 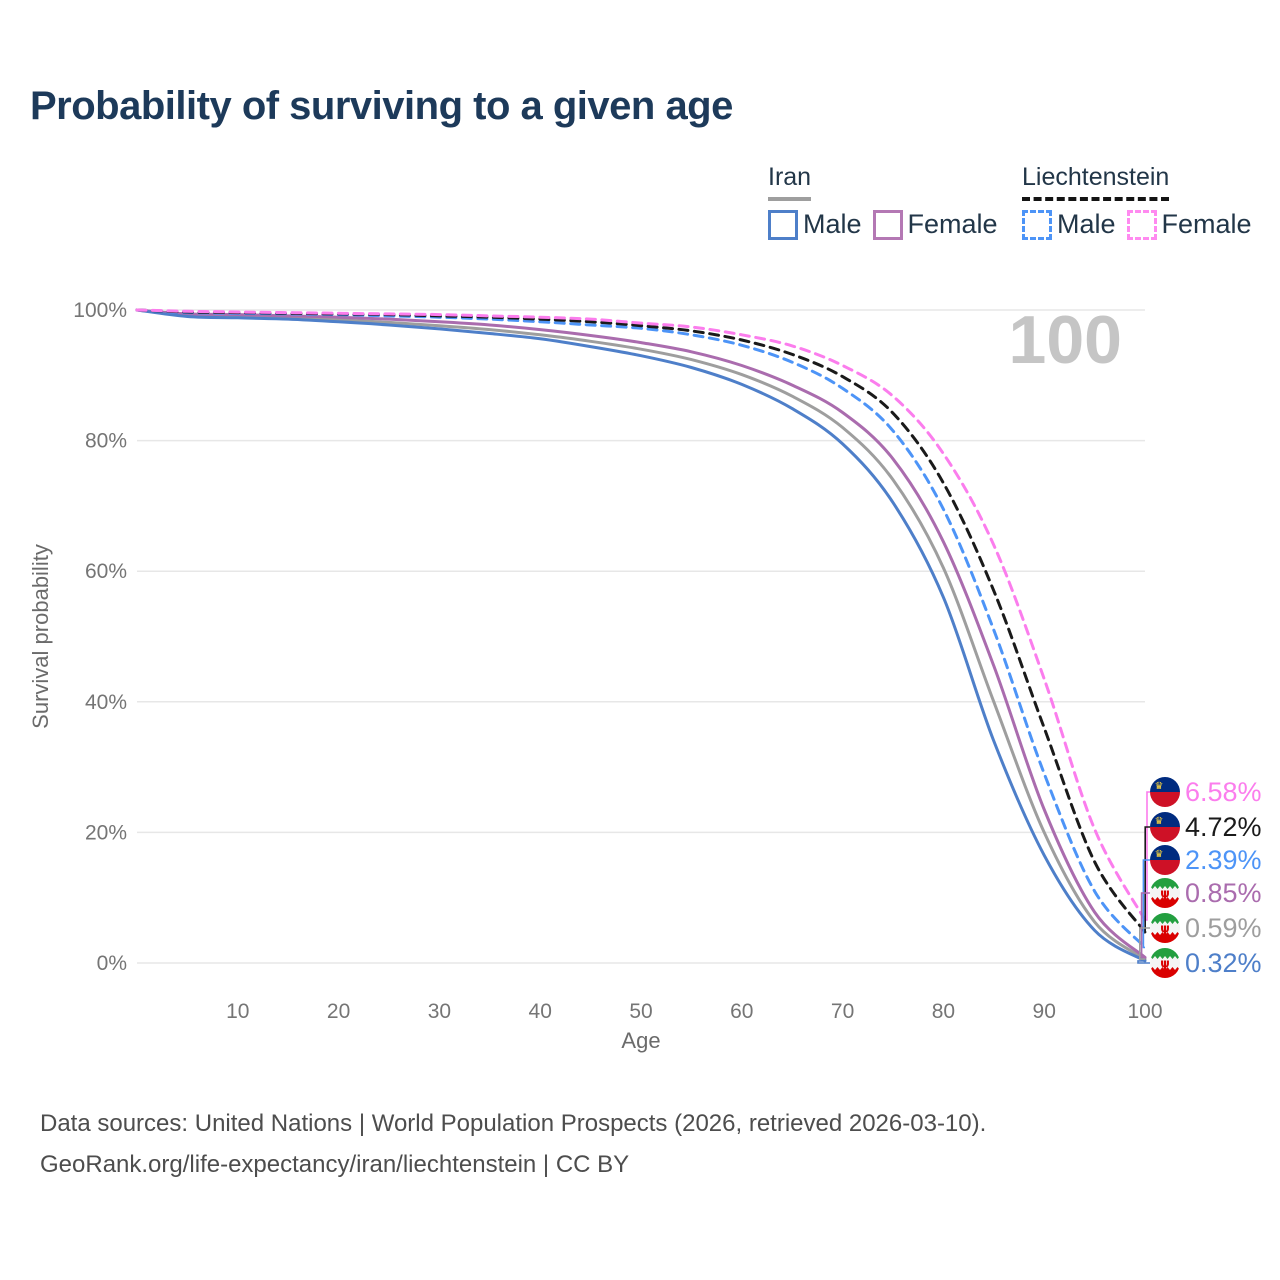 I want to click on y-tick-label: 60%, so click(x=106, y=571).